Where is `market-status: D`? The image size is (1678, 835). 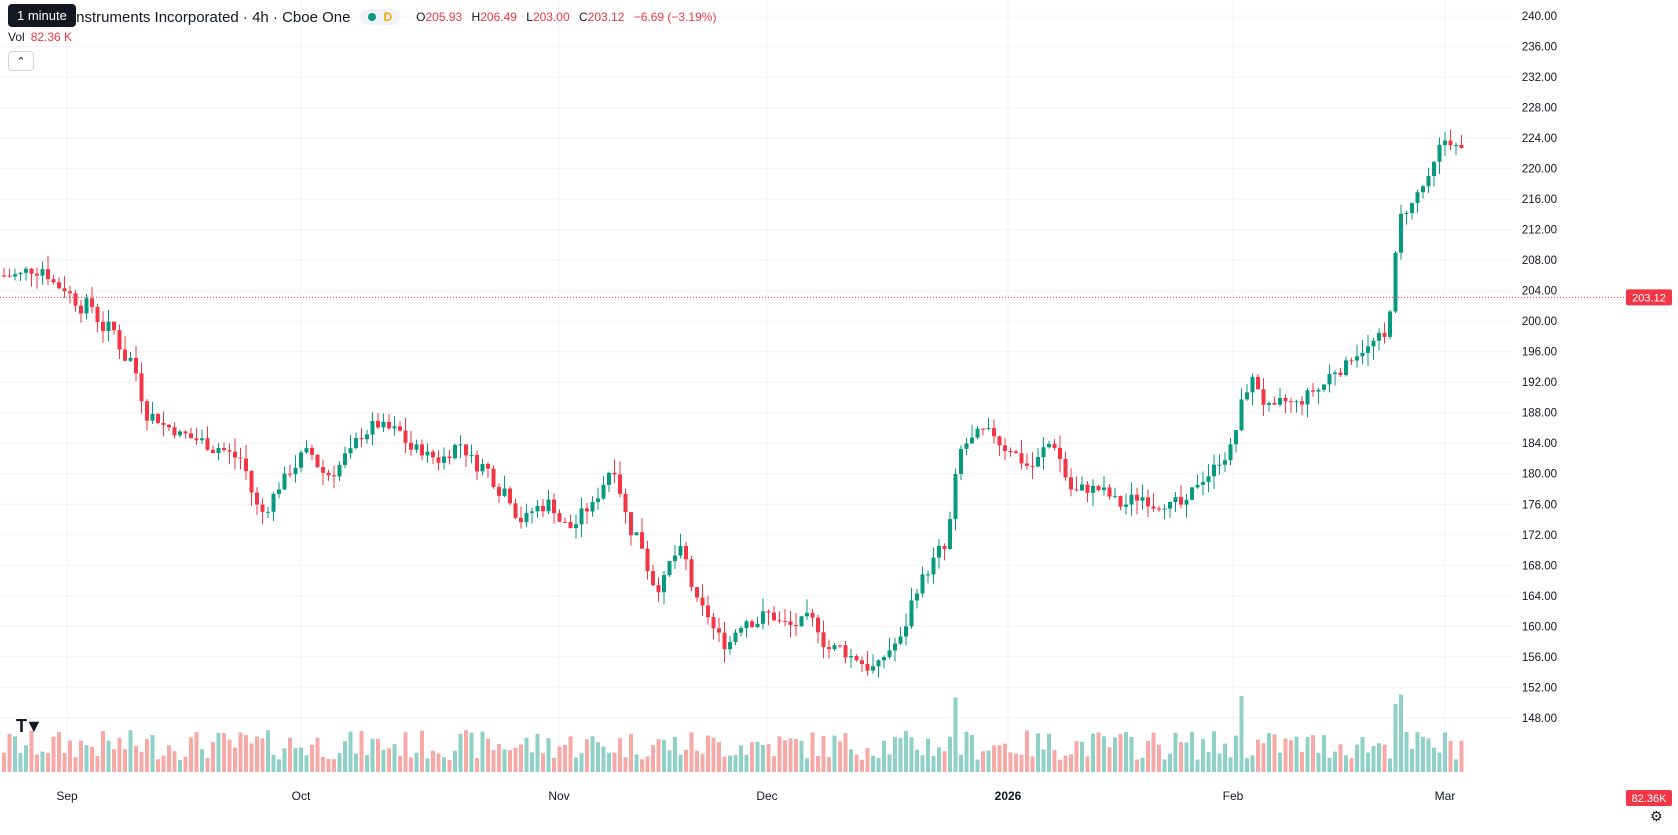 market-status: D is located at coordinates (380, 17).